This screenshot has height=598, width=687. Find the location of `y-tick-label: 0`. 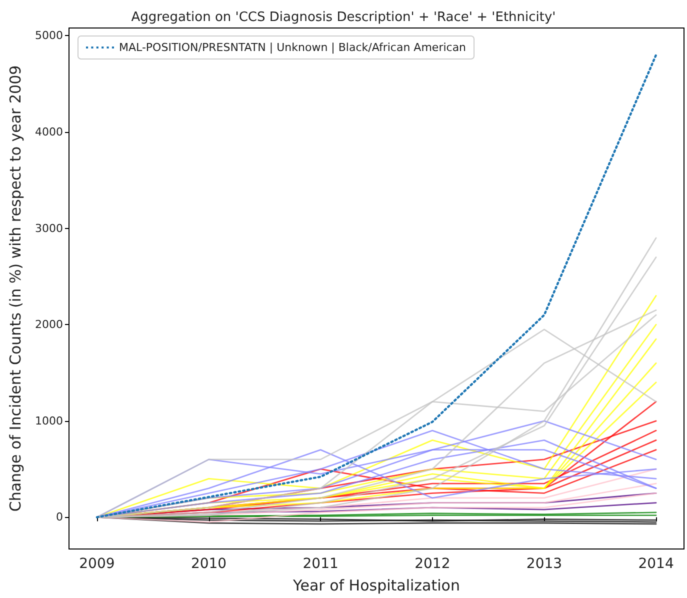

y-tick-label: 0 is located at coordinates (59, 517).